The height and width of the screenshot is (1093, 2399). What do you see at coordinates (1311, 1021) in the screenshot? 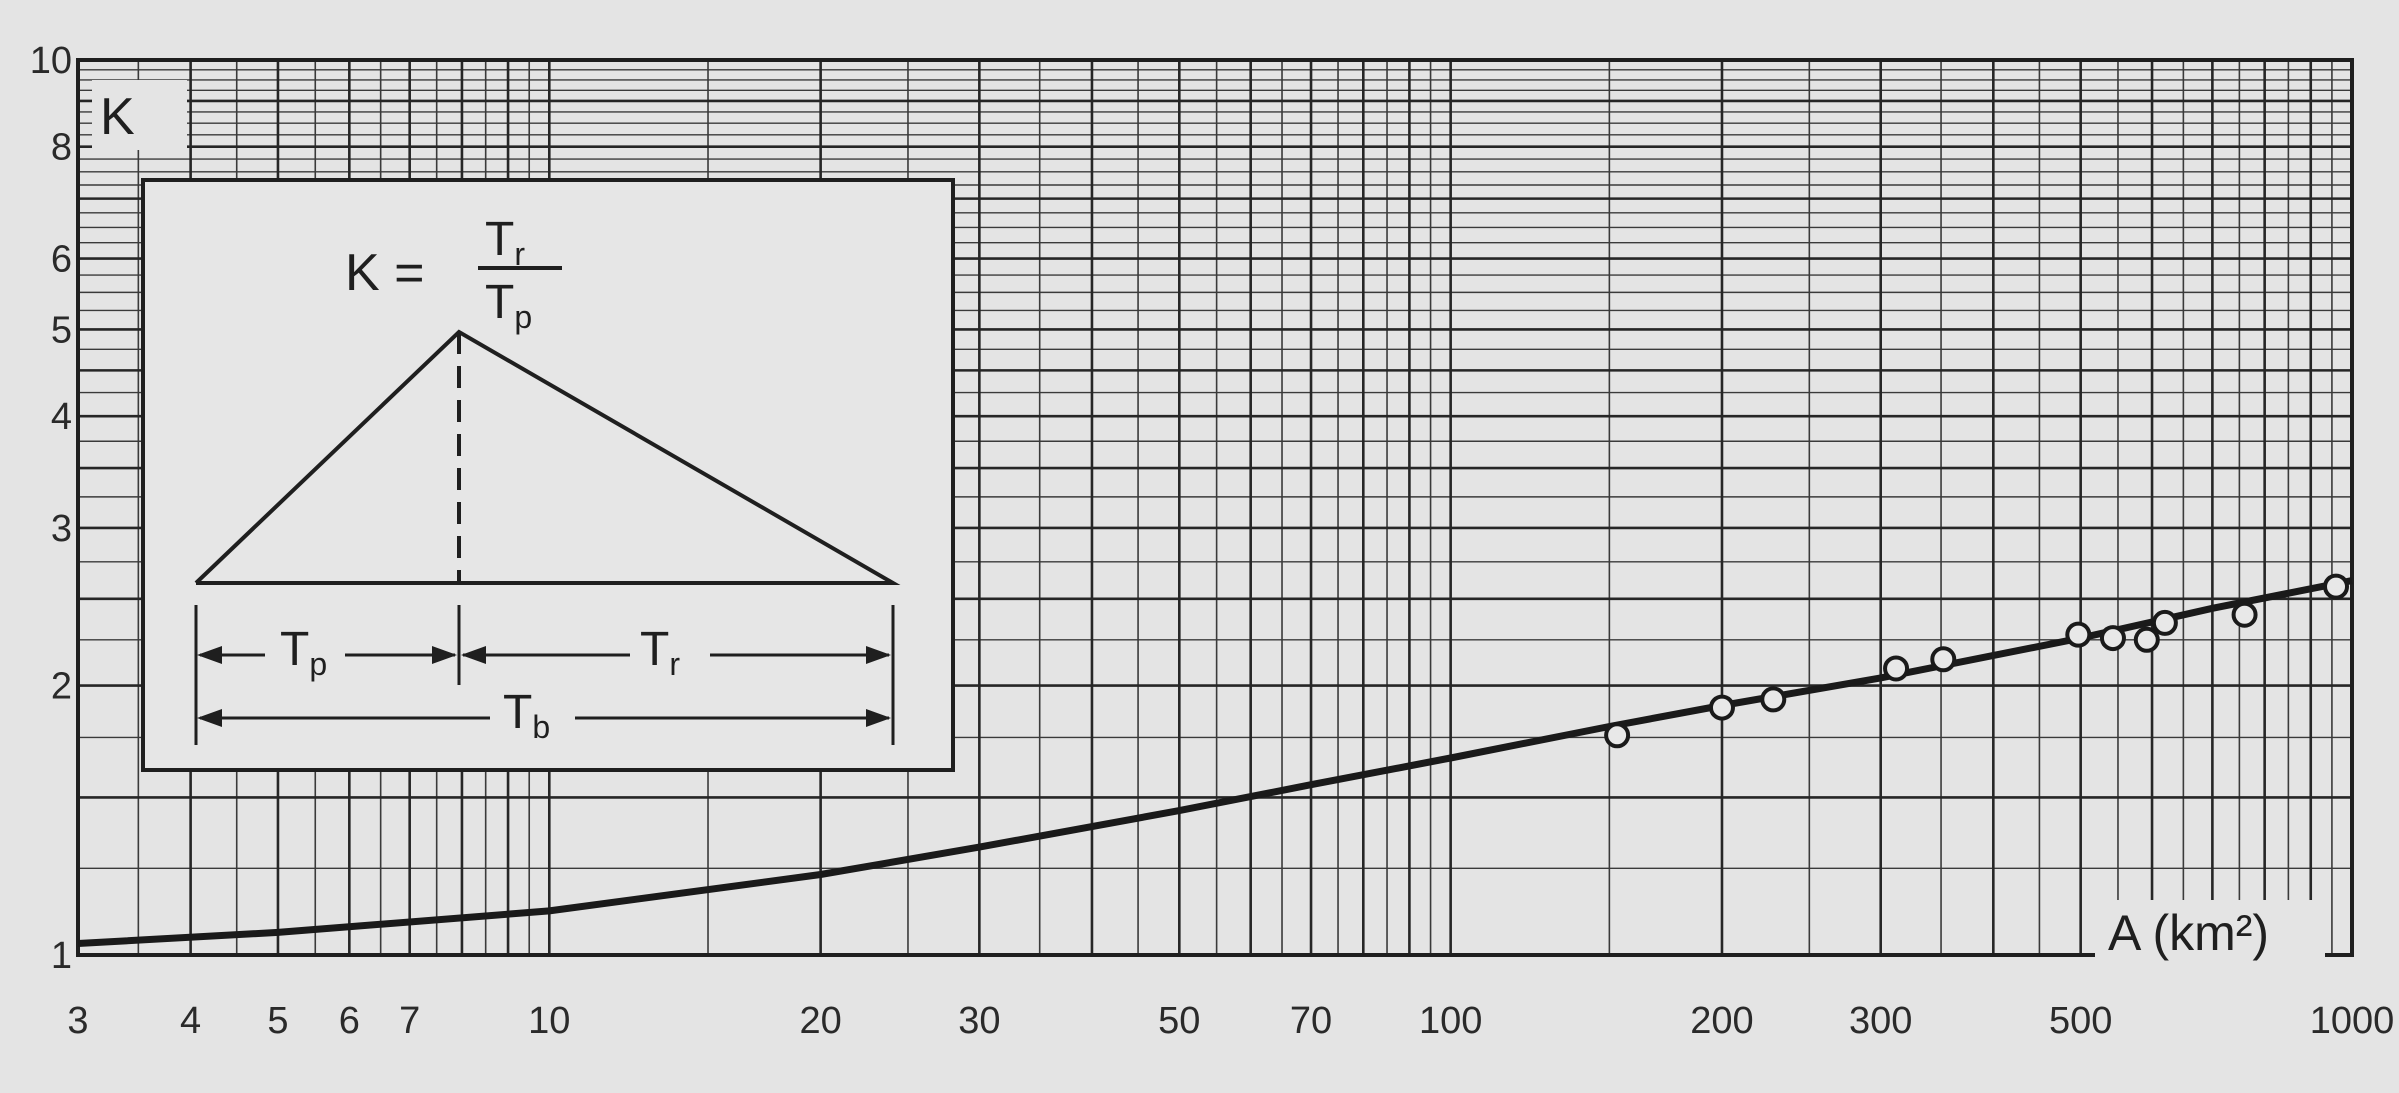
I see `x-tick-label: 70` at bounding box center [1311, 1021].